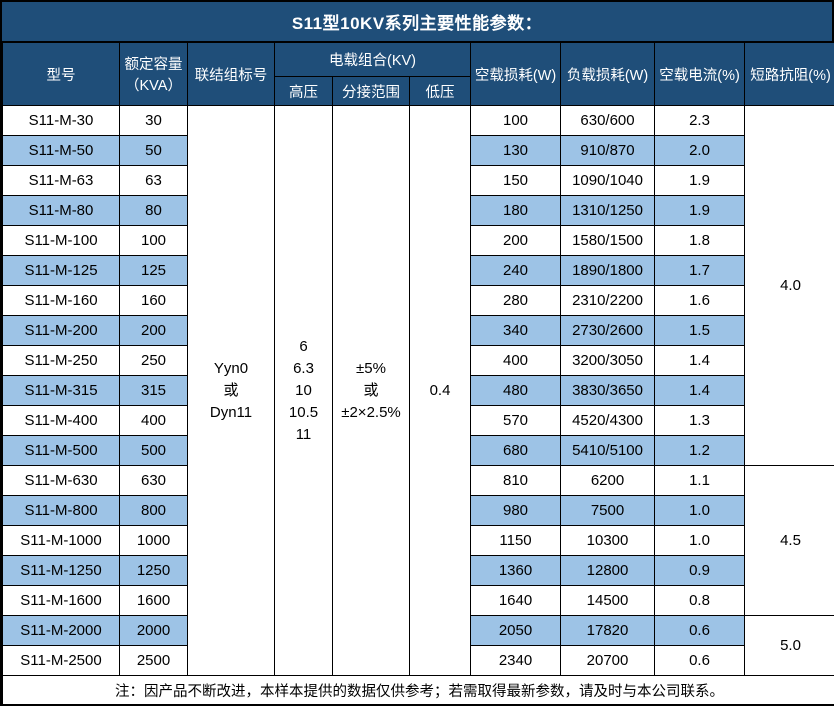 The height and width of the screenshot is (706, 834). I want to click on capacity-cell: 2500, so click(153, 660).